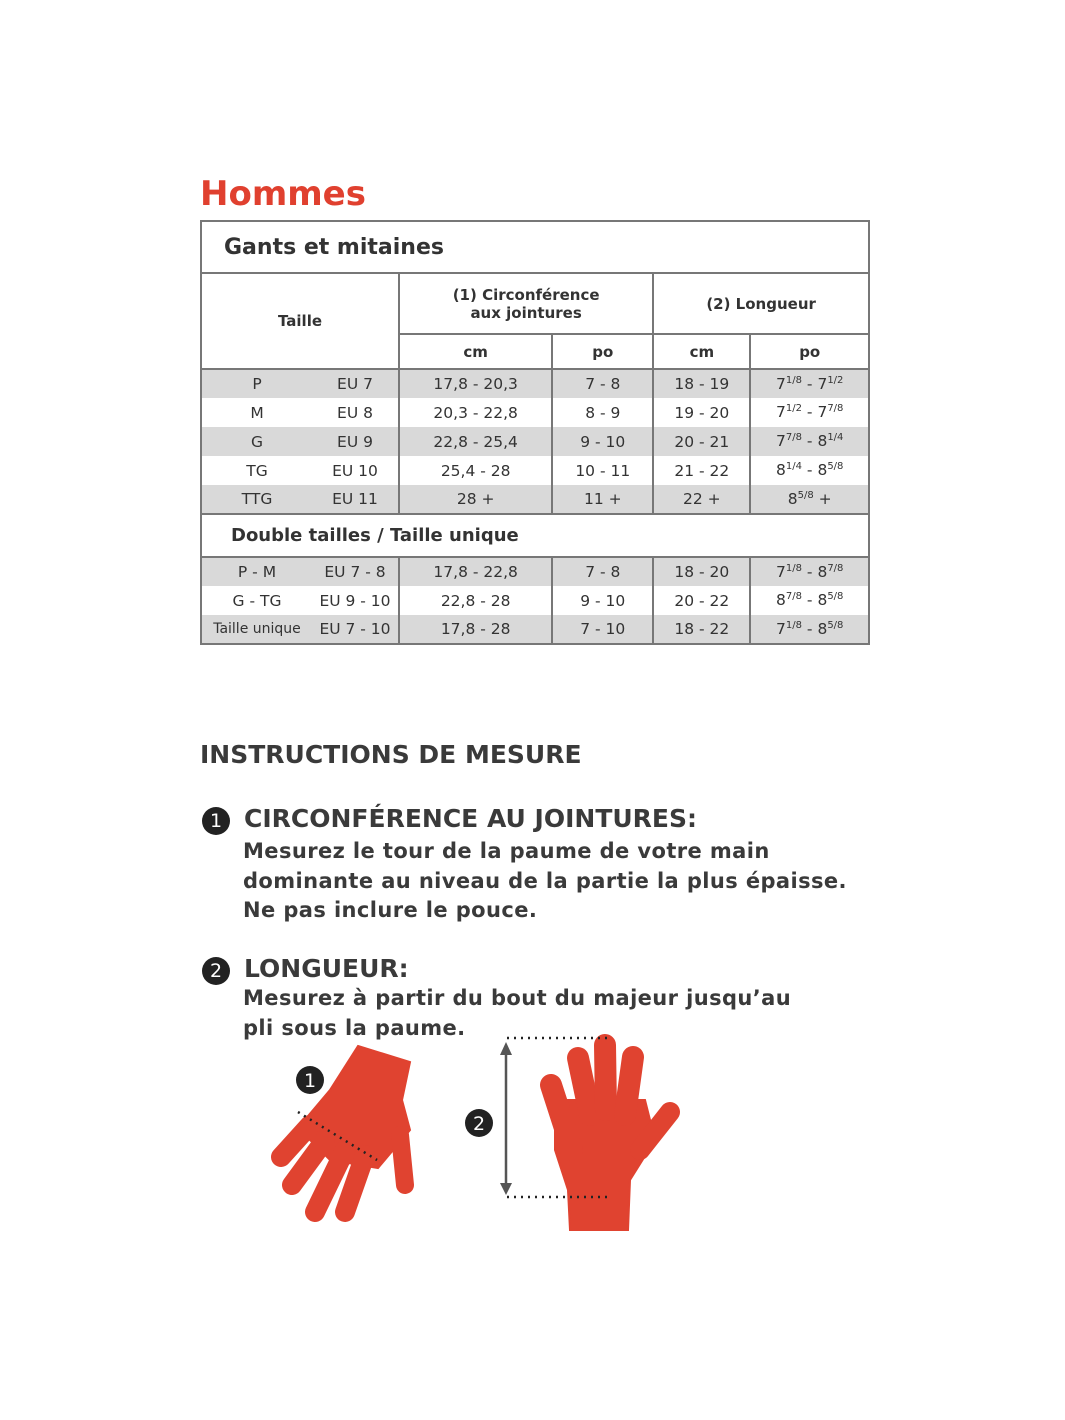 This screenshot has height=1420, width=1065. Describe the element at coordinates (603, 351) in the screenshot. I see `header-circ-po: po` at that location.